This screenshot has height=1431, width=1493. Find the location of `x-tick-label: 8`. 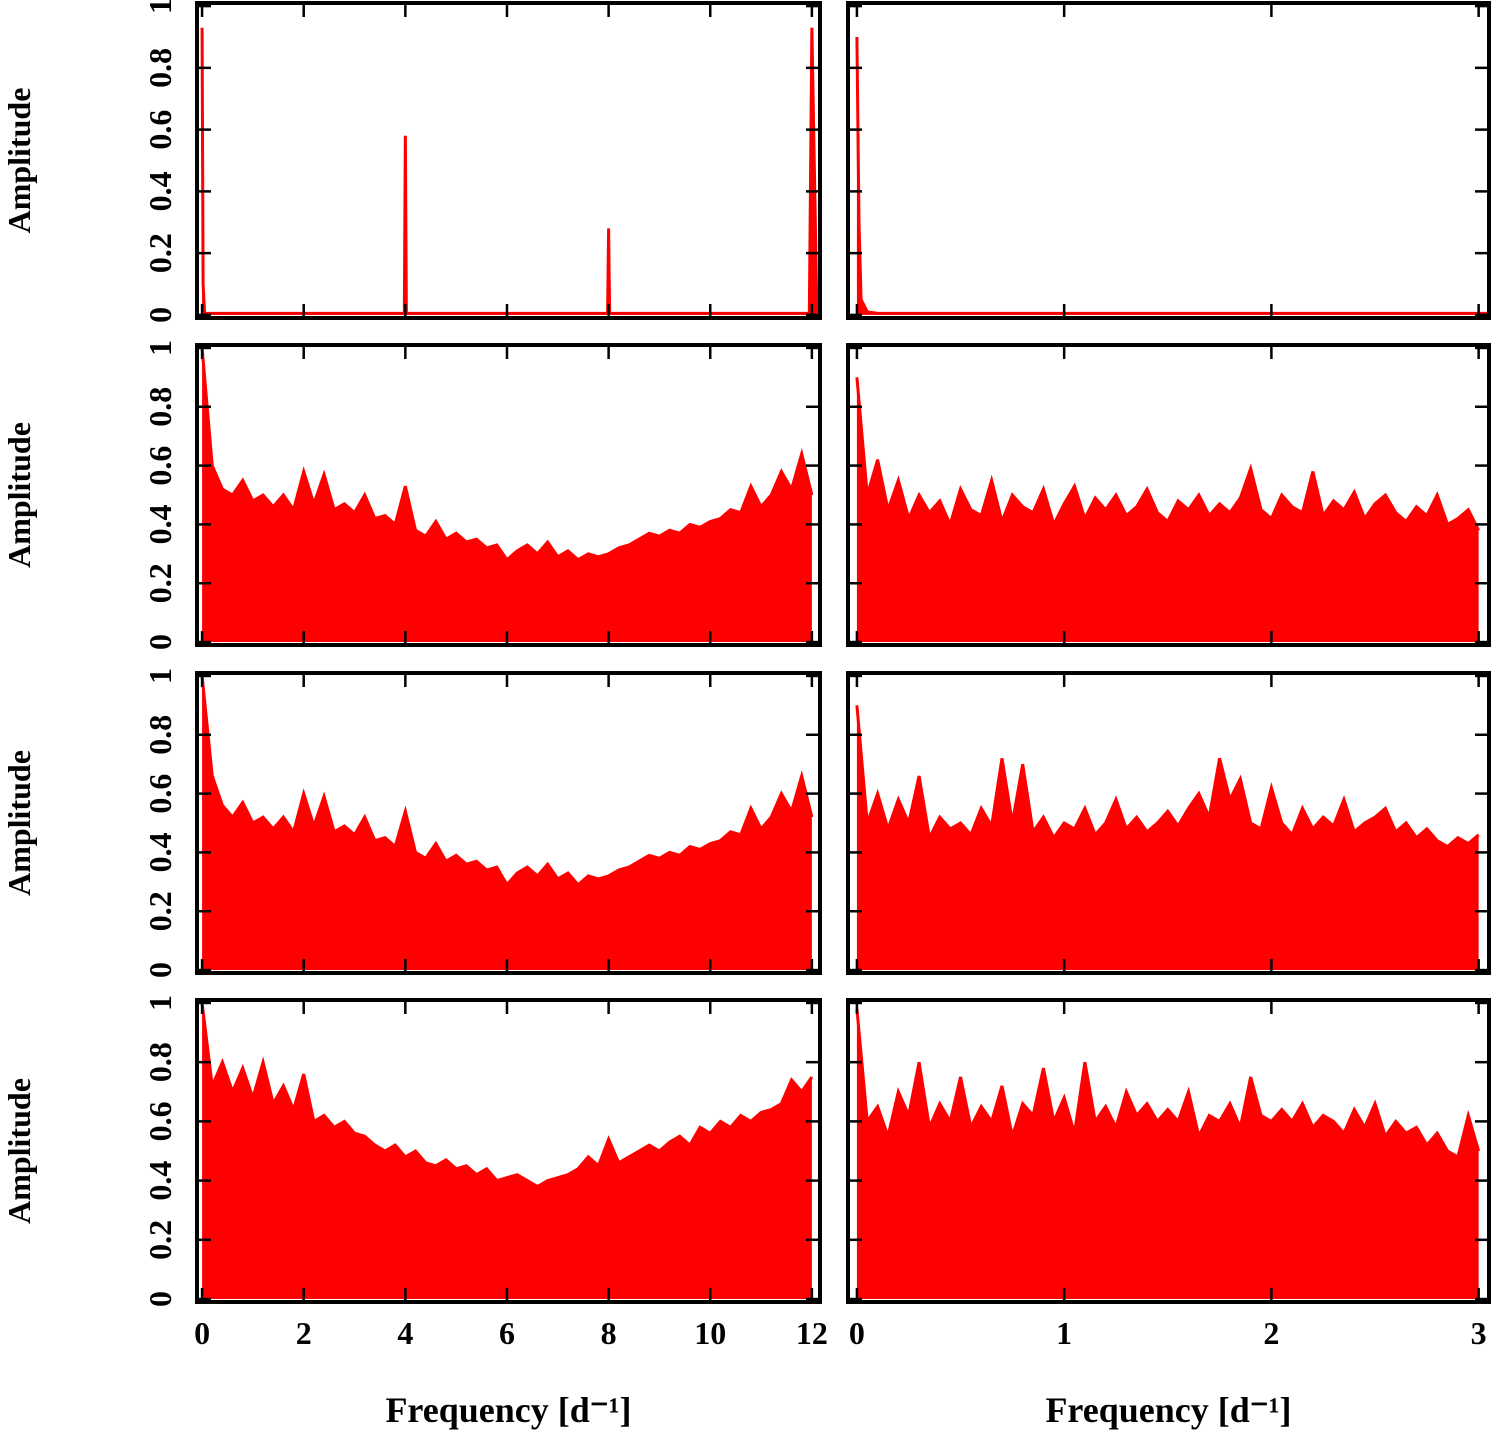

x-tick-label: 8 is located at coordinates (609, 1333).